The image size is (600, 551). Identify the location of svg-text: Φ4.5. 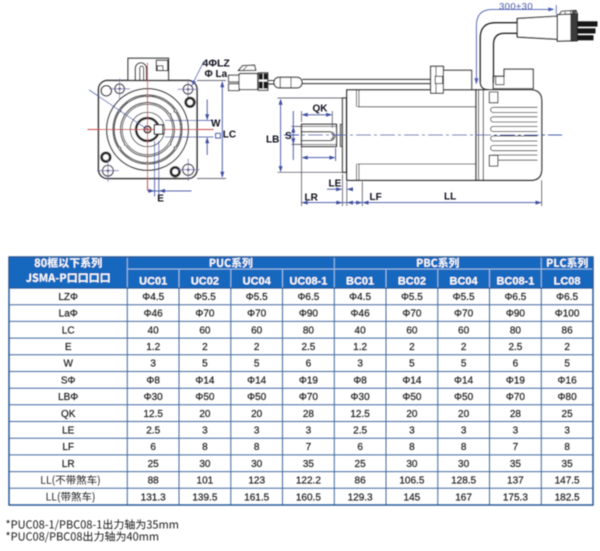
(360, 297).